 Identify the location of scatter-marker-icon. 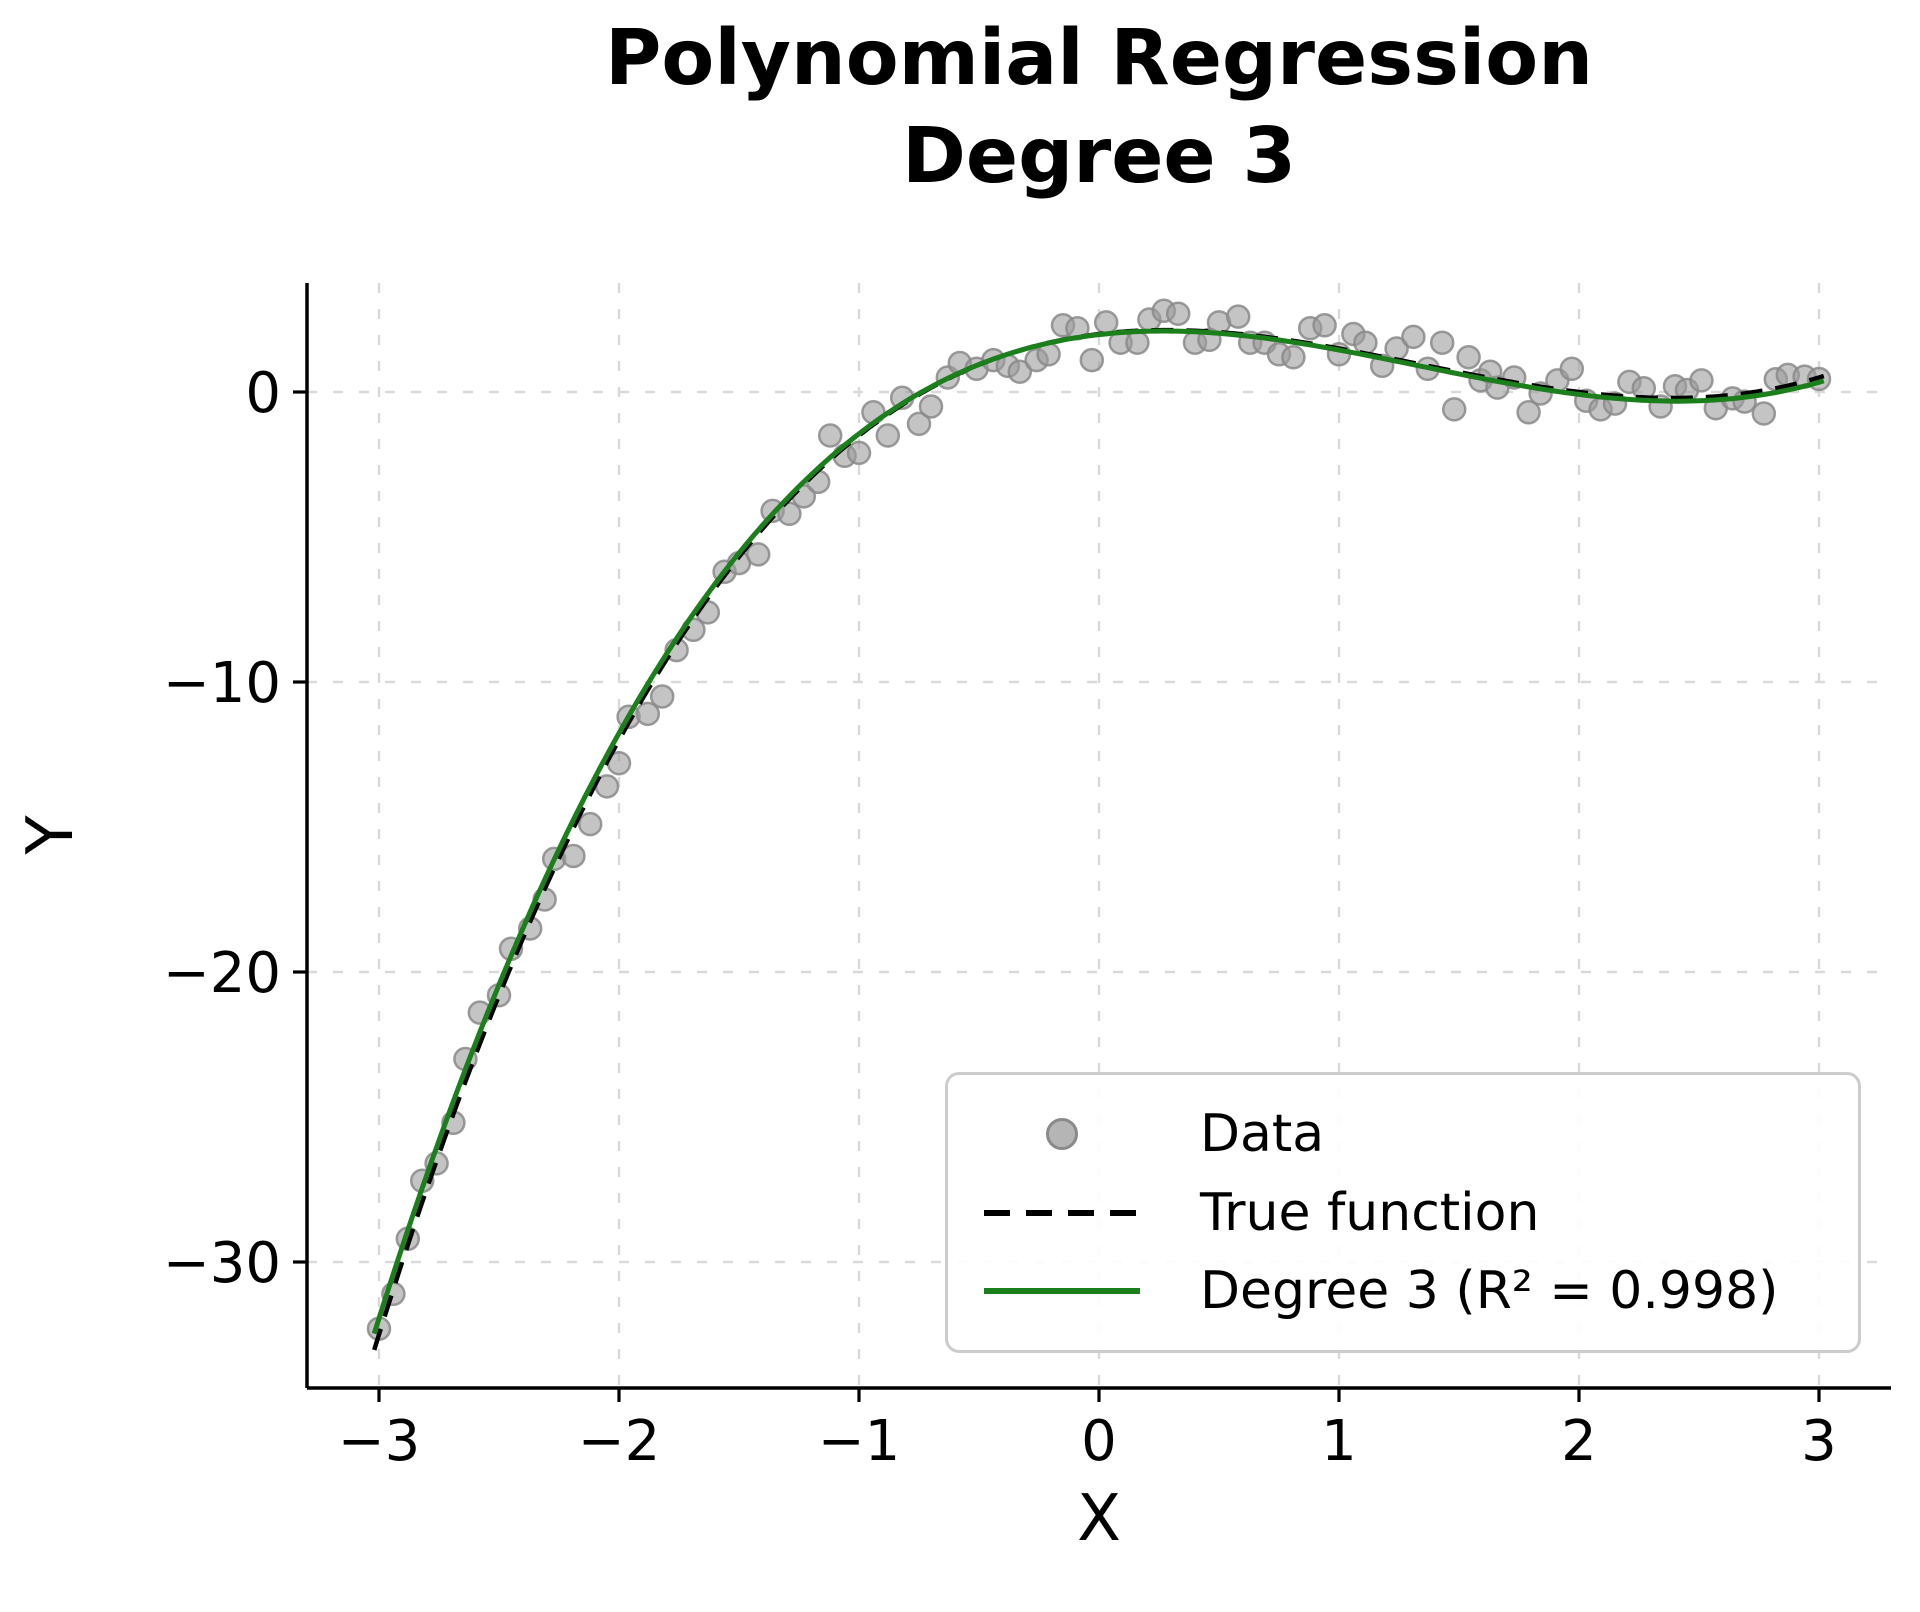
(1062, 1133).